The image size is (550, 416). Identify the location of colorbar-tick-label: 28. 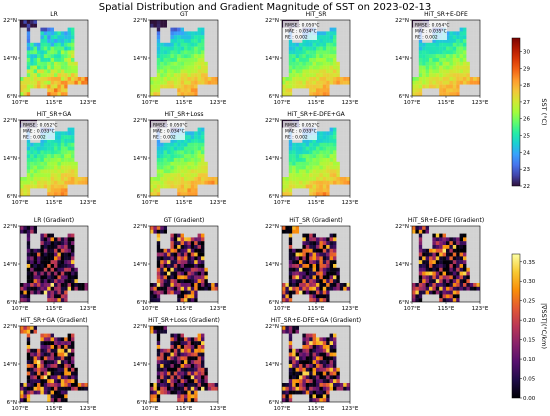
(526, 86).